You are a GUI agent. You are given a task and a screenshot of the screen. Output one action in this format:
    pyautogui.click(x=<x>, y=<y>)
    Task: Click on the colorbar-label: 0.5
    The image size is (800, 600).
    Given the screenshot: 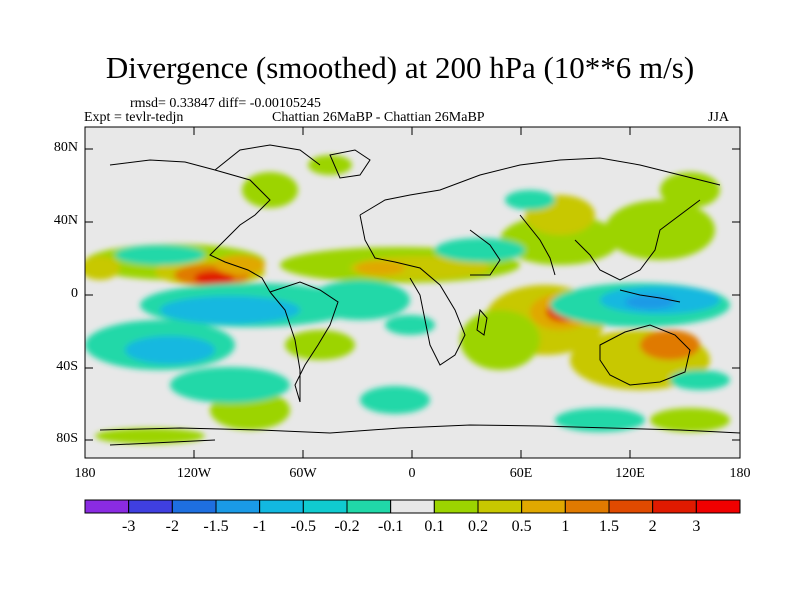 What is the action you would take?
    pyautogui.click(x=521, y=526)
    